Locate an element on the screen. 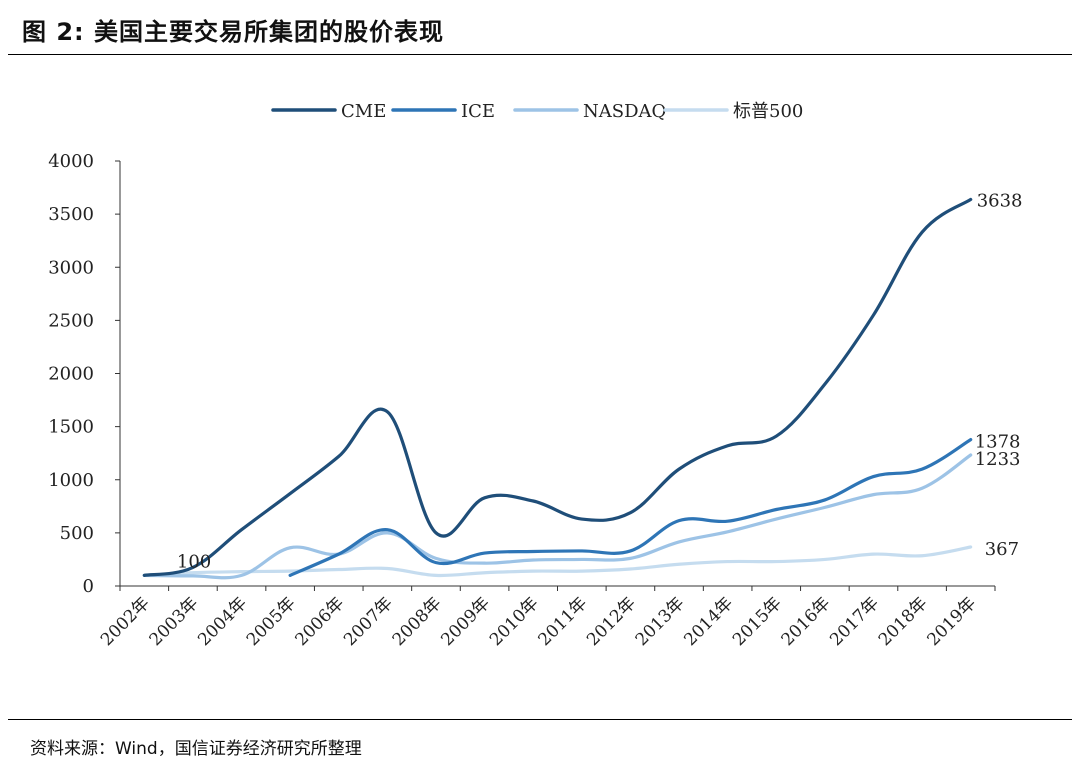 The height and width of the screenshot is (769, 1080). y-tick-label-500: 500 is located at coordinates (77, 533).